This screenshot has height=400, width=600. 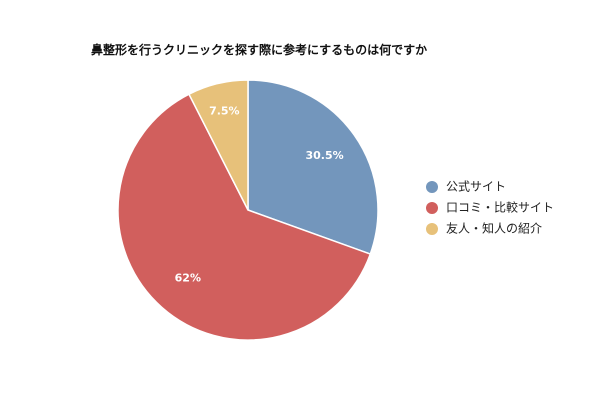 What do you see at coordinates (494, 229) in the screenshot?
I see `legend-label-3: 友人・知人の紹介` at bounding box center [494, 229].